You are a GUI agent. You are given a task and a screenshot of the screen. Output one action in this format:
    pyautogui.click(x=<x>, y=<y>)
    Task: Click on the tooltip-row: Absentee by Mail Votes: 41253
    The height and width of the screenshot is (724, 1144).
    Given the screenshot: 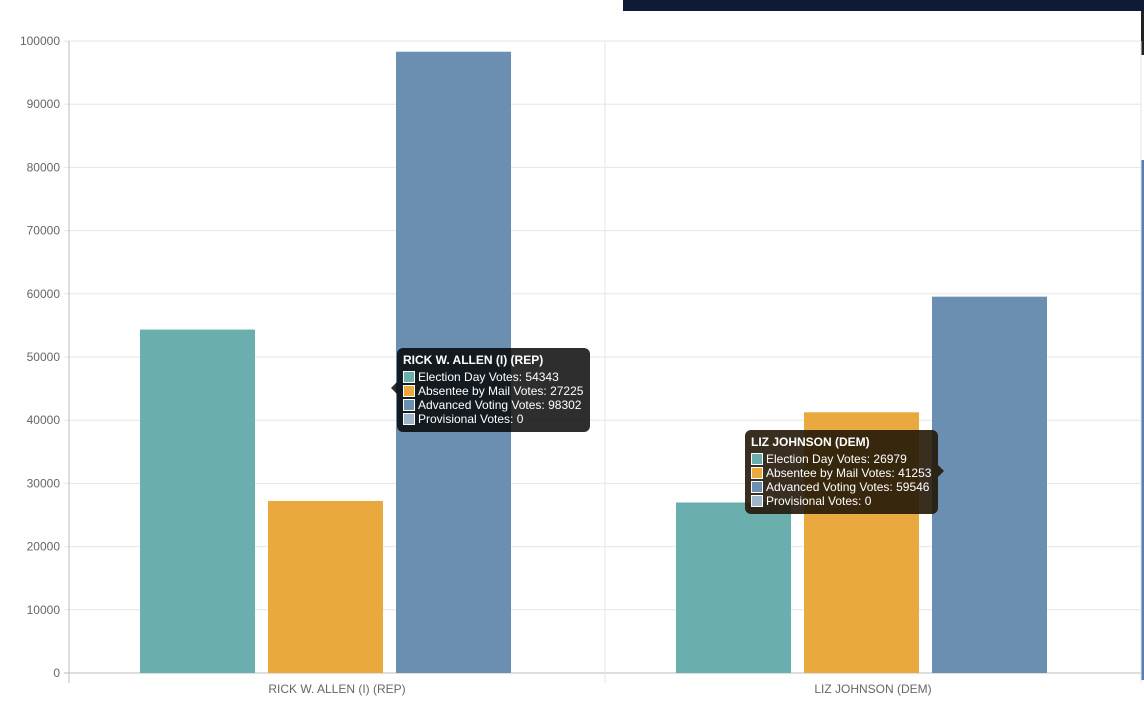 What is the action you would take?
    pyautogui.click(x=841, y=473)
    